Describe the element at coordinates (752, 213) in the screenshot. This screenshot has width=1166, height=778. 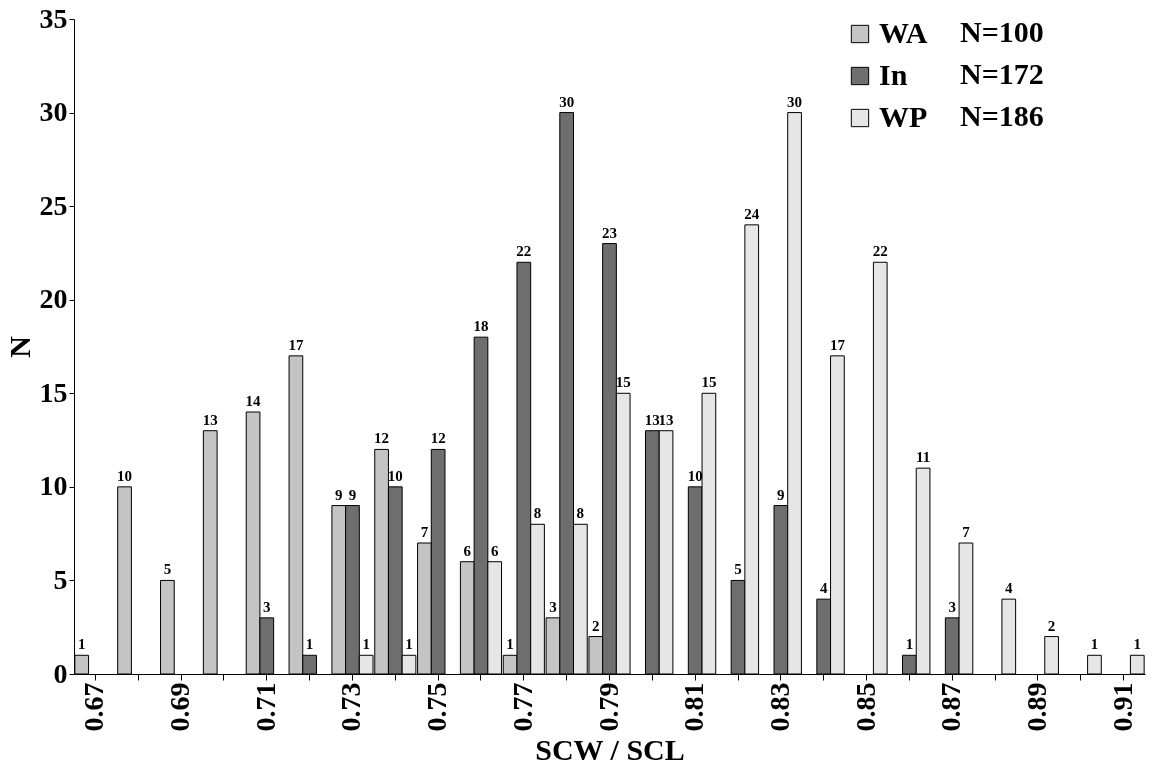
I see `data-label: 24` at that location.